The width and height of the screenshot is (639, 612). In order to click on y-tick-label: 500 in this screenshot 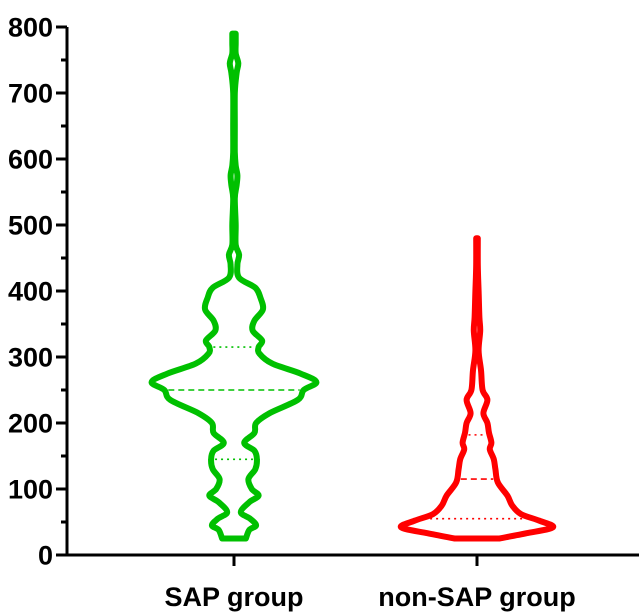, I will do `click(30, 226)`.